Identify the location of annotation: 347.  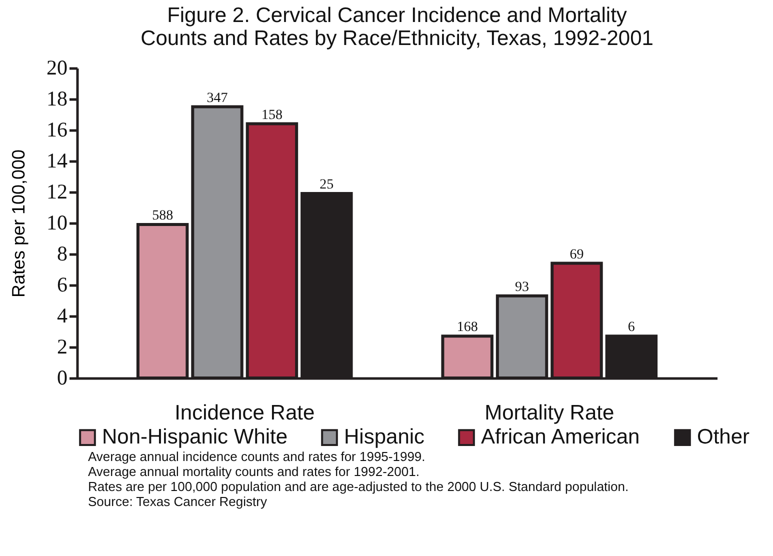
(217, 98).